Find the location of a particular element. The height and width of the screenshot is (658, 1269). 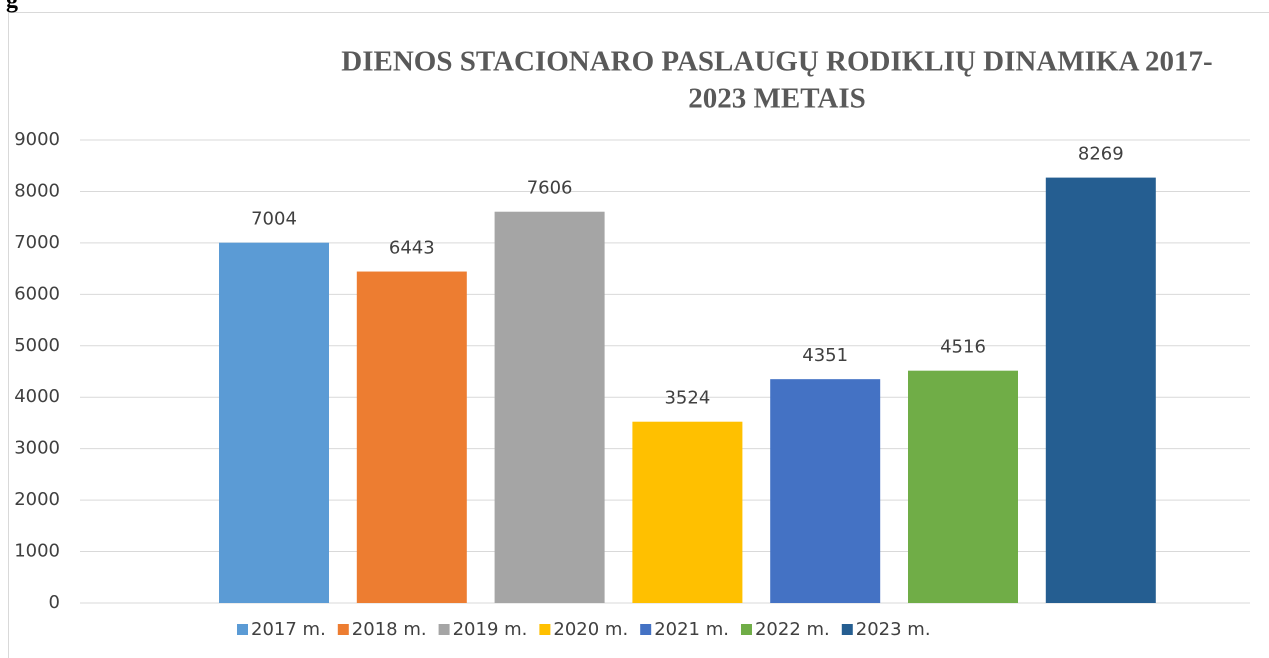

legend-label: 2021 m. is located at coordinates (691, 629).